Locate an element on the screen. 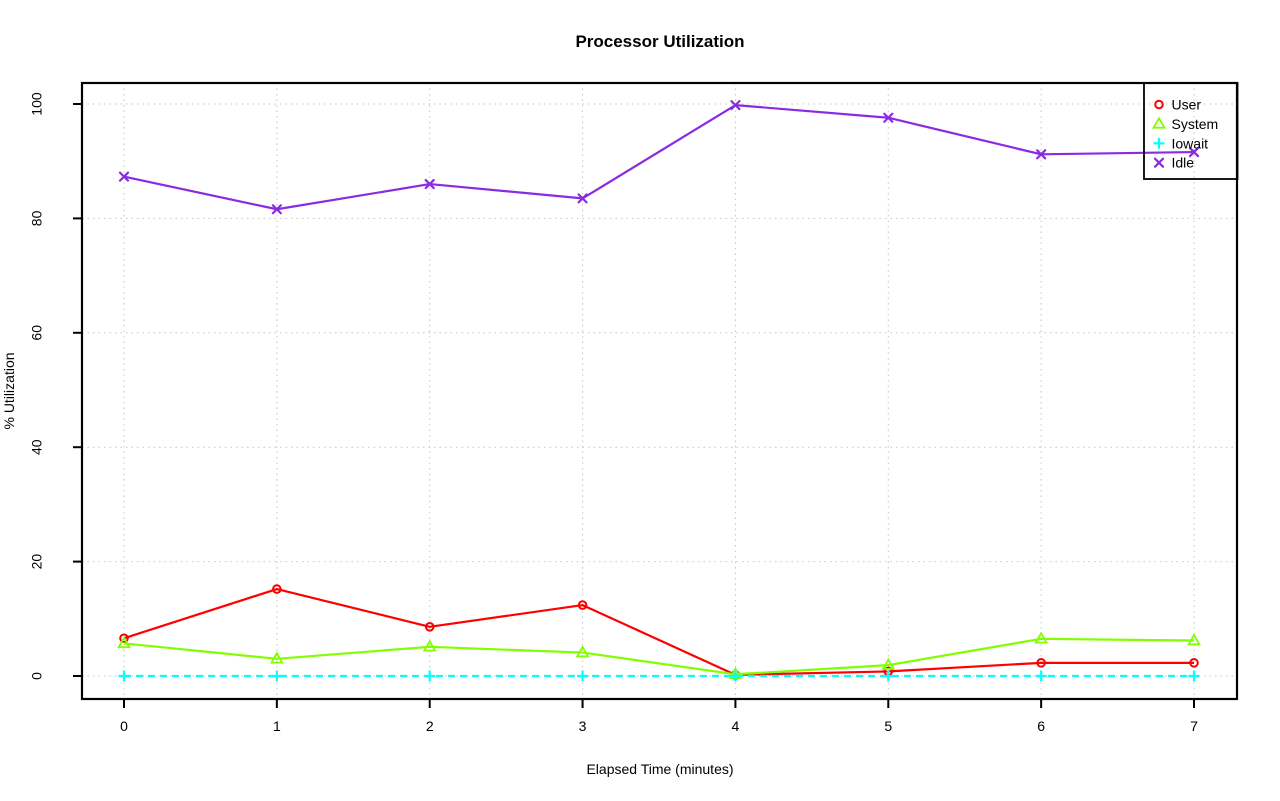  series-line-system is located at coordinates (659, 656).